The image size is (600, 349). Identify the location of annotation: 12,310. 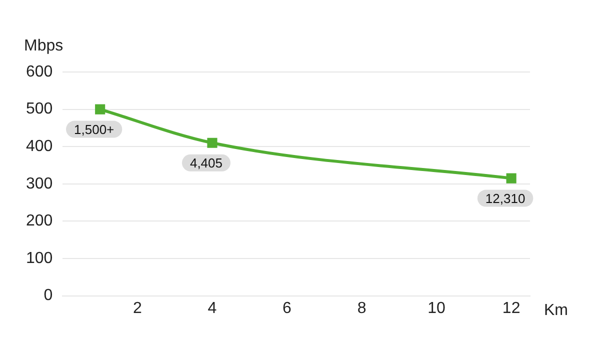
(505, 198).